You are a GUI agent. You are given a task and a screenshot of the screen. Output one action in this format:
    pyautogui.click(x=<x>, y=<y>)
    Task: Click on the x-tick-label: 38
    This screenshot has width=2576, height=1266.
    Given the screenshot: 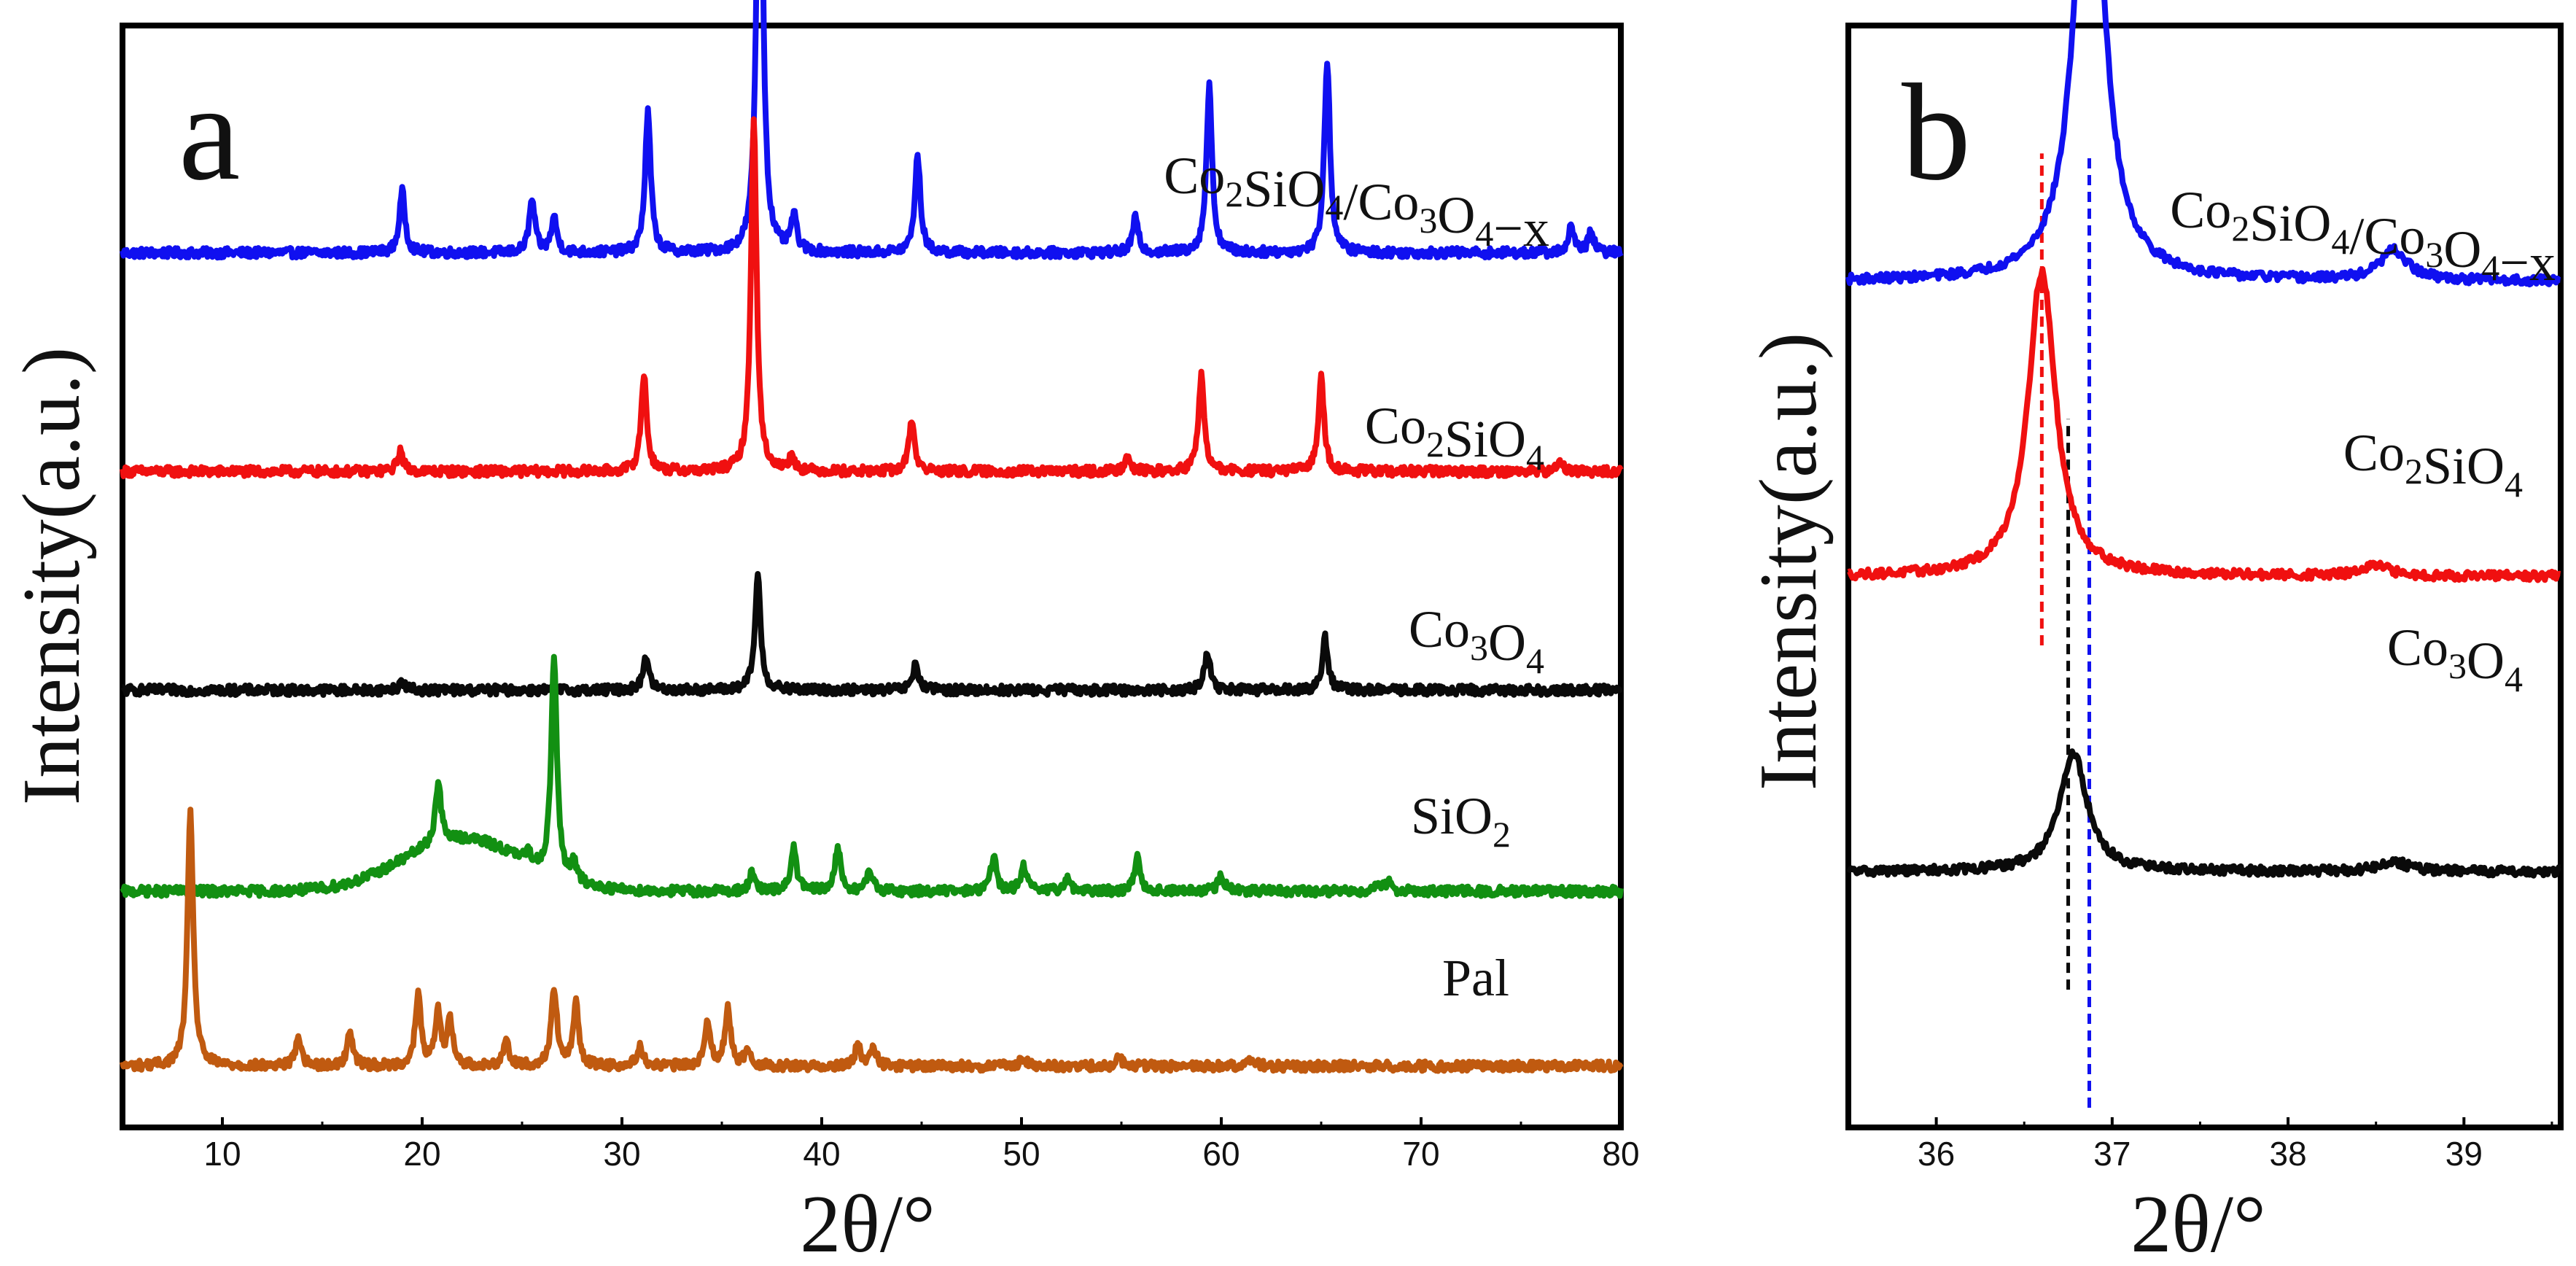 What is the action you would take?
    pyautogui.click(x=2288, y=1154)
    